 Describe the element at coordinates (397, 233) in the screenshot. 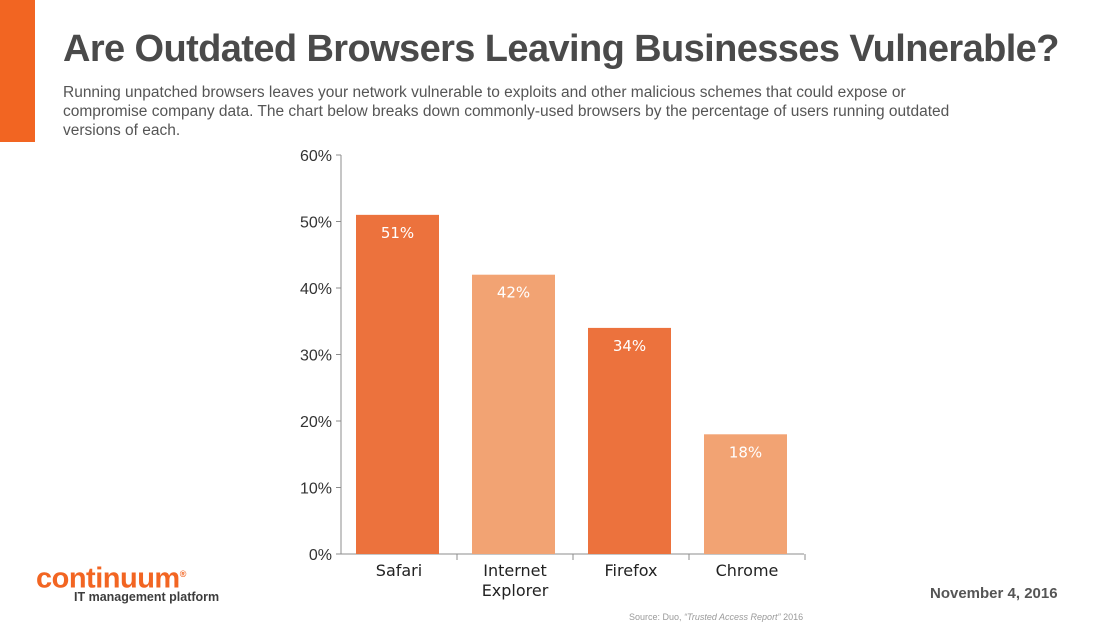

I see `bar-value-label: 51%` at that location.